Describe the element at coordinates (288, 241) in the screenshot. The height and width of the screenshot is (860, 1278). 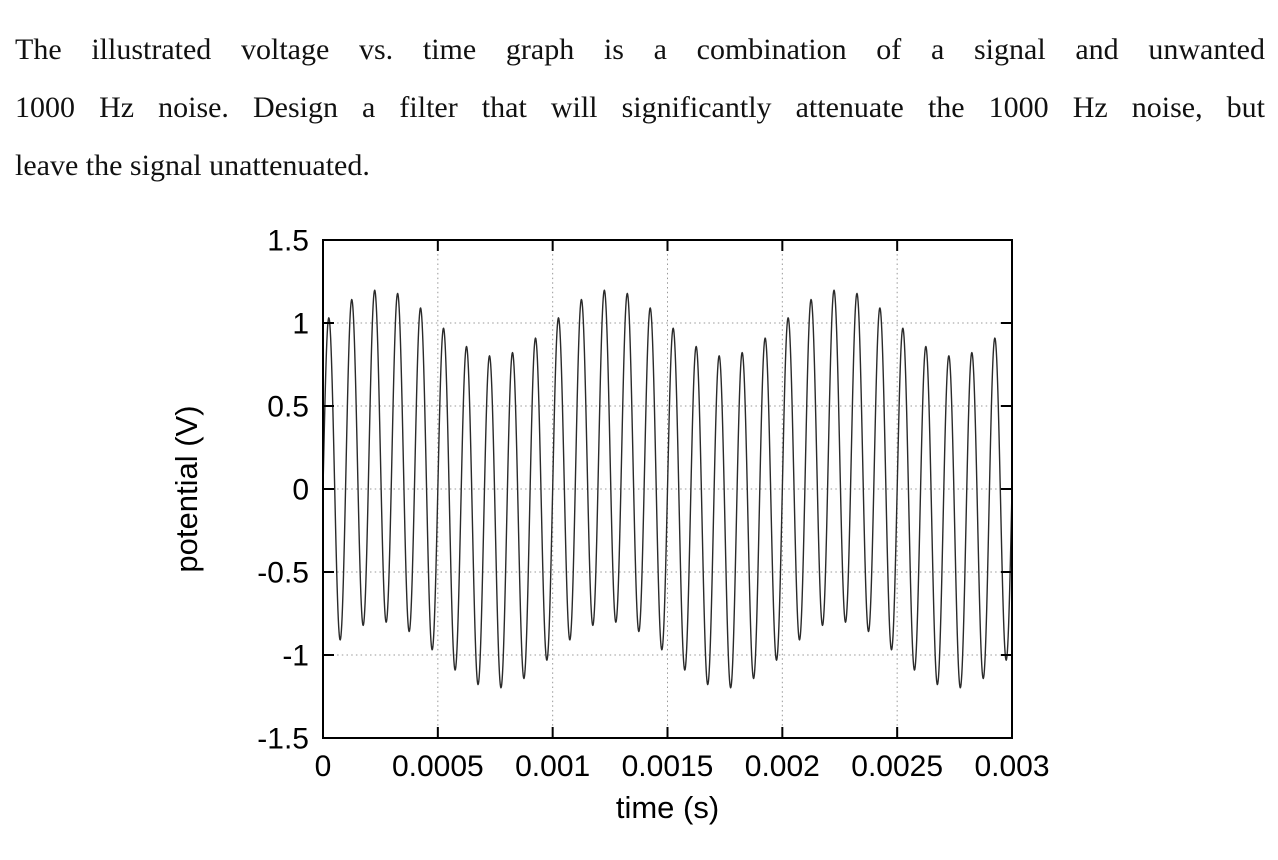
I see `y-tick-label: 1.5` at that location.